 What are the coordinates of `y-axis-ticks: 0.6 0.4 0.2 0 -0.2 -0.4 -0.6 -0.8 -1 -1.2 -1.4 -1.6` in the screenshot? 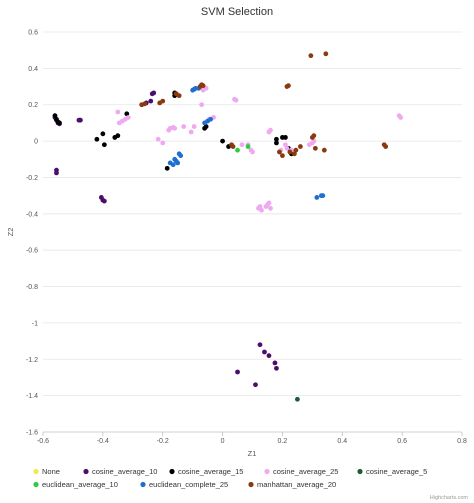 It's located at (32, 233).